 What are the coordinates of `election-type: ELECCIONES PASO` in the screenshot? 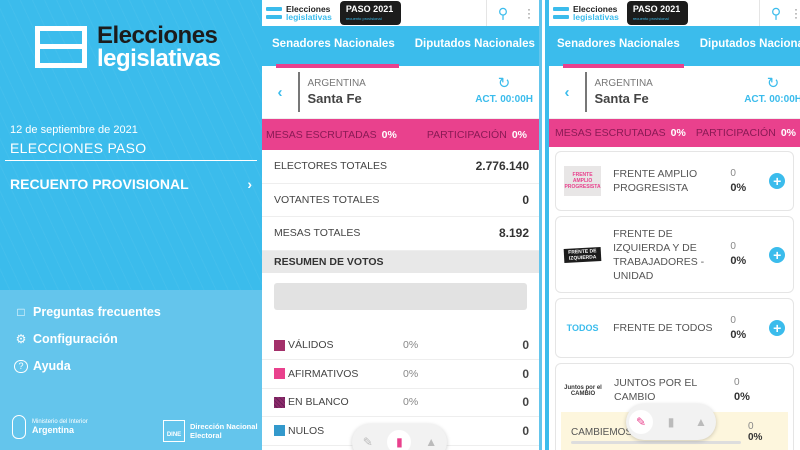 It's located at (78, 148).